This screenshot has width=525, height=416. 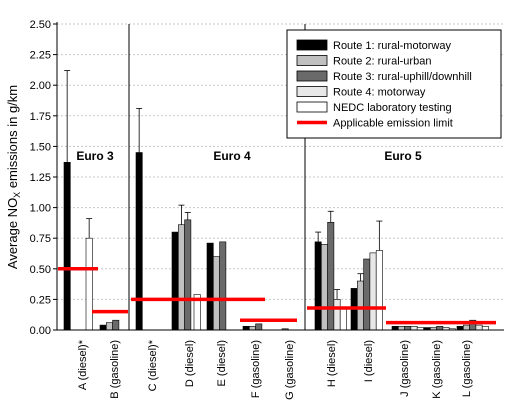 I want to click on y-tick-label: 2.25, so click(x=40, y=56).